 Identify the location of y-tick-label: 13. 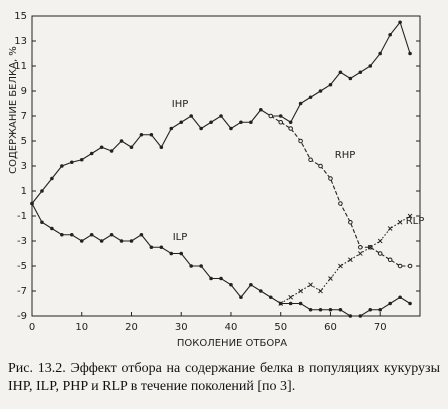
(20, 41).